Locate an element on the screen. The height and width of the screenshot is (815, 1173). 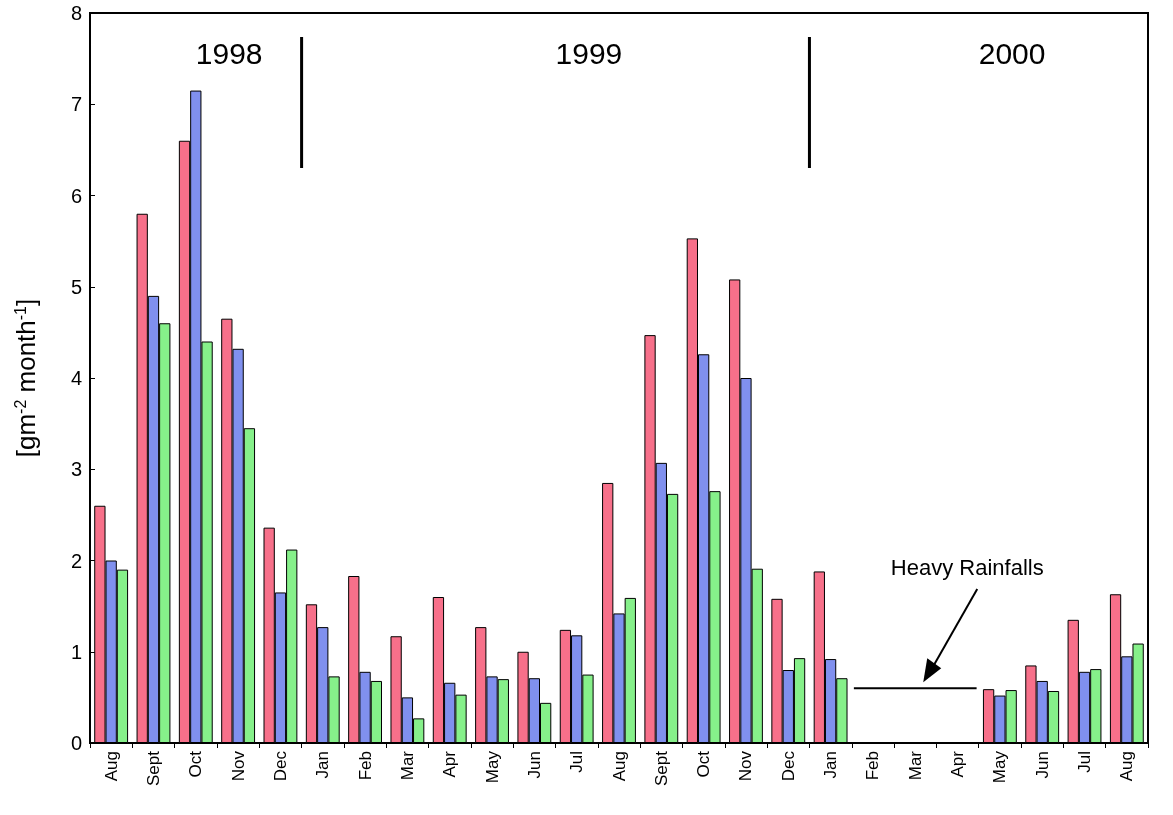
annotation: 1998 is located at coordinates (229, 53).